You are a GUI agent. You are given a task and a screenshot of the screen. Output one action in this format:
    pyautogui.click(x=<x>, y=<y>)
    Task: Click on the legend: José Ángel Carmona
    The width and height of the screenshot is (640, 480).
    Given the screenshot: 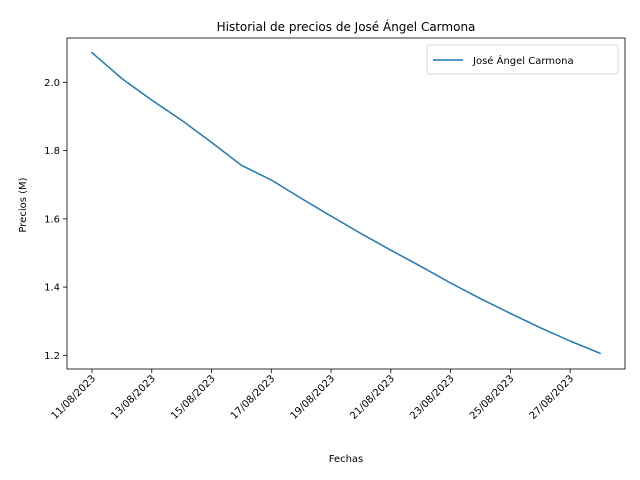 What is the action you would take?
    pyautogui.click(x=522, y=59)
    